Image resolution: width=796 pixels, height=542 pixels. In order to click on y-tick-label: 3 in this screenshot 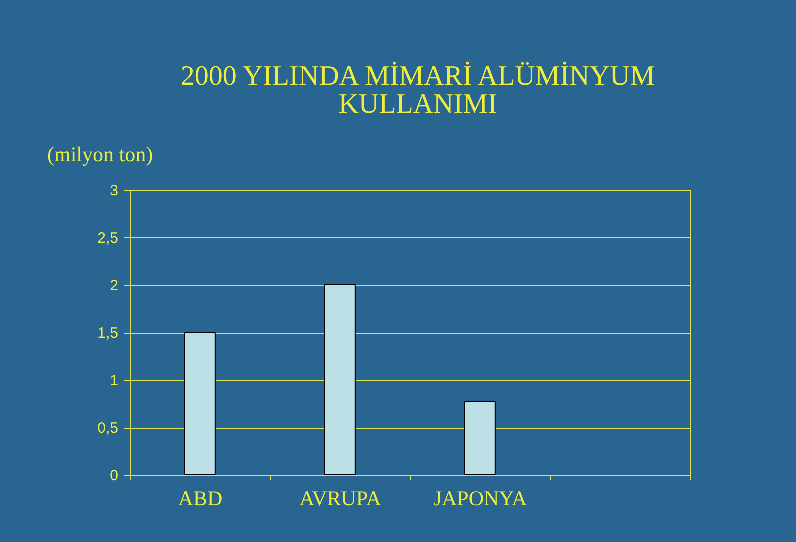, I will do `click(114, 191)`.